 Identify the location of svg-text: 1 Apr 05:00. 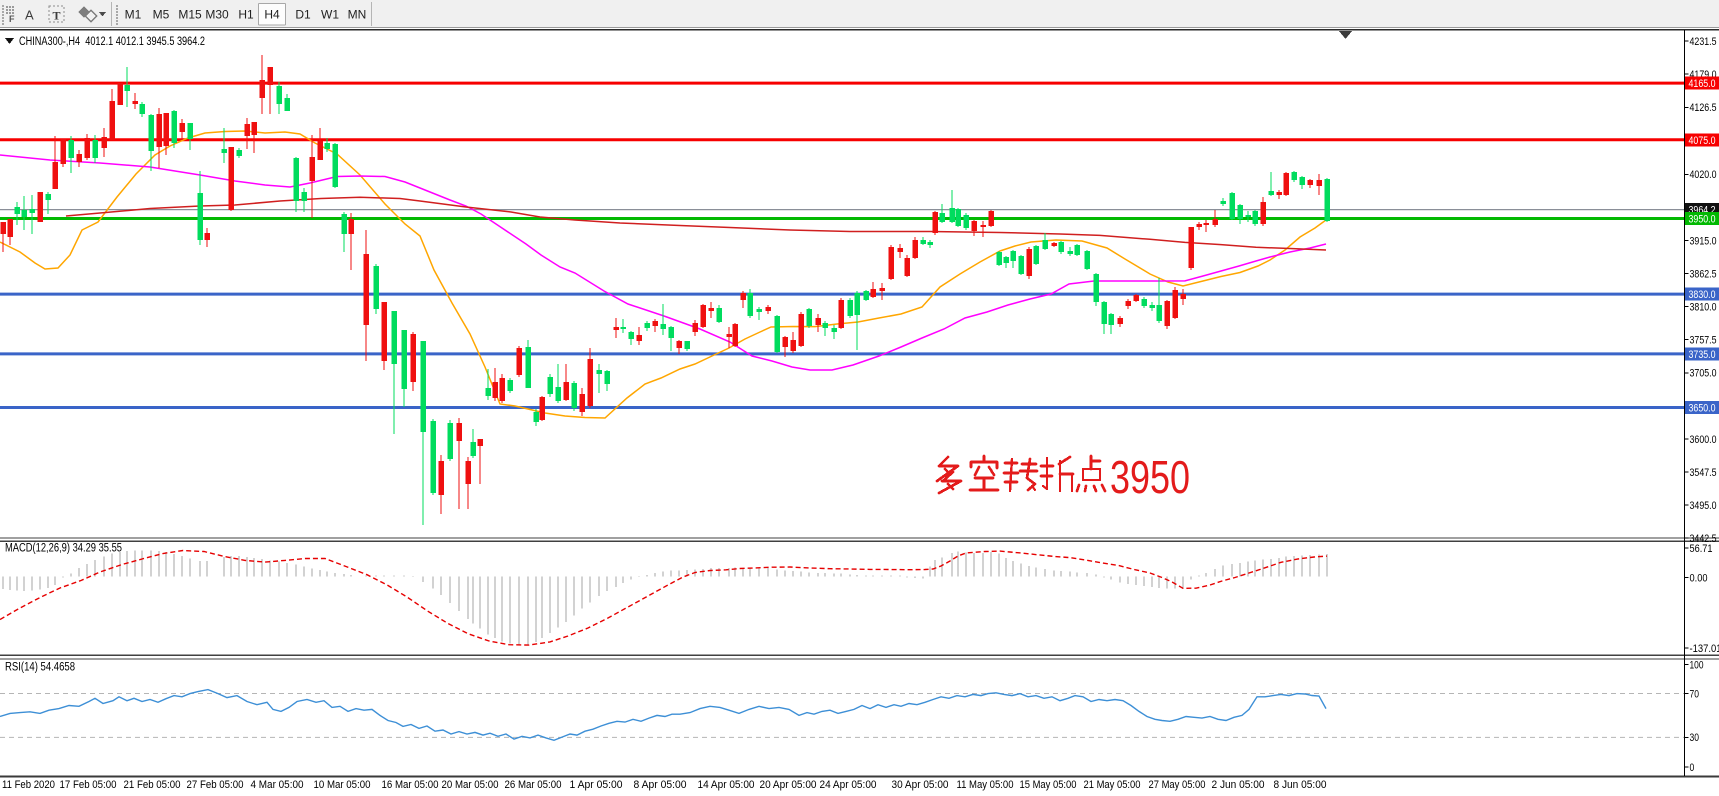
(596, 785).